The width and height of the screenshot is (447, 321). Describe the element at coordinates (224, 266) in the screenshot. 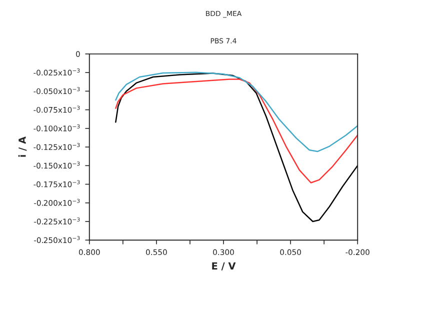

I see `x-axis-title: E / V` at that location.